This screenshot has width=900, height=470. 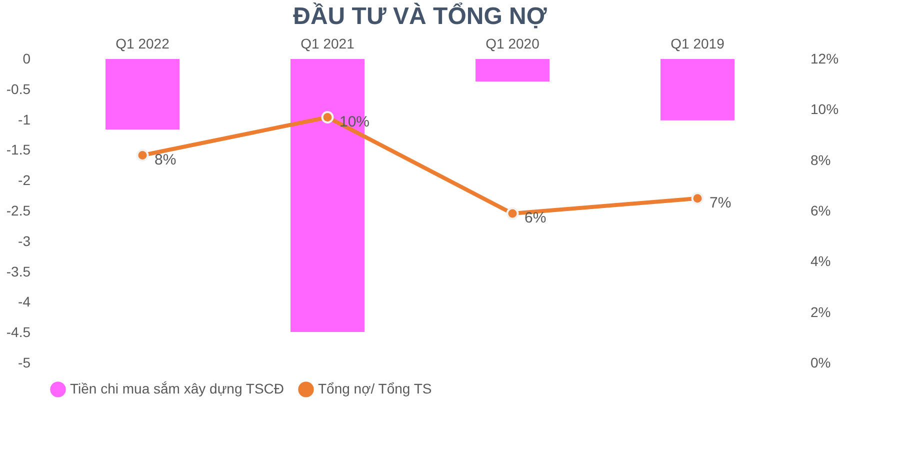 What do you see at coordinates (513, 44) in the screenshot?
I see `x-tick-label: Q1 2020` at bounding box center [513, 44].